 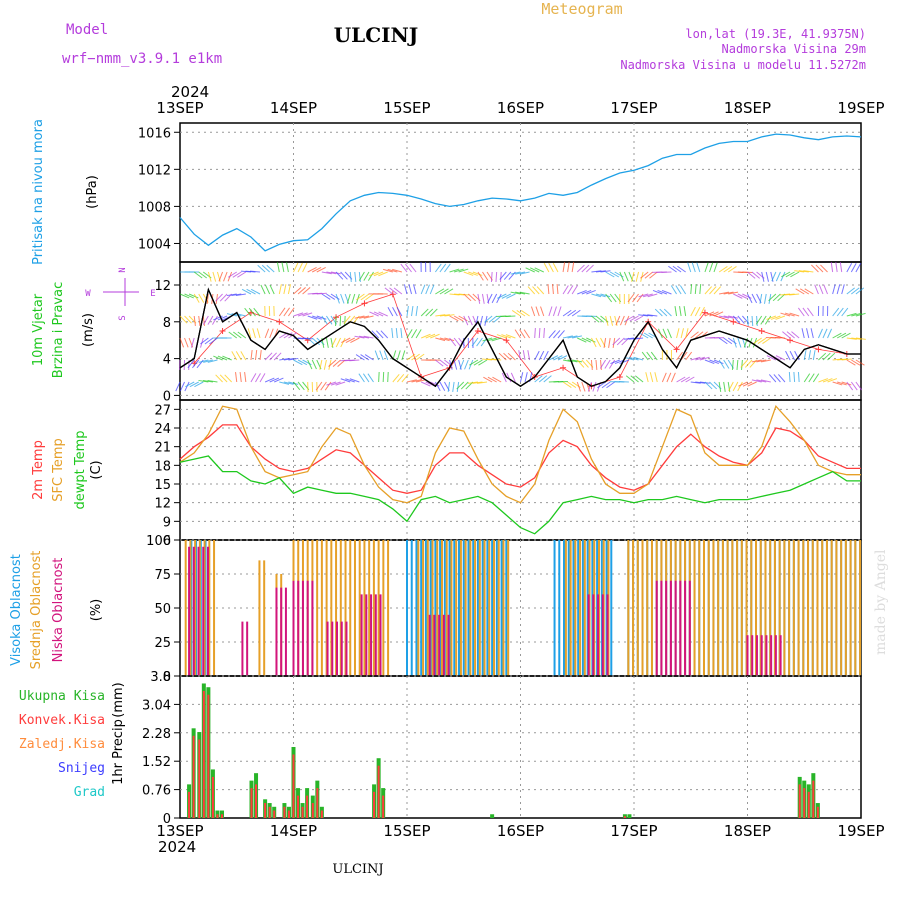 What do you see at coordinates (156, 762) in the screenshot?
I see `y-tick-label: 1.52` at bounding box center [156, 762].